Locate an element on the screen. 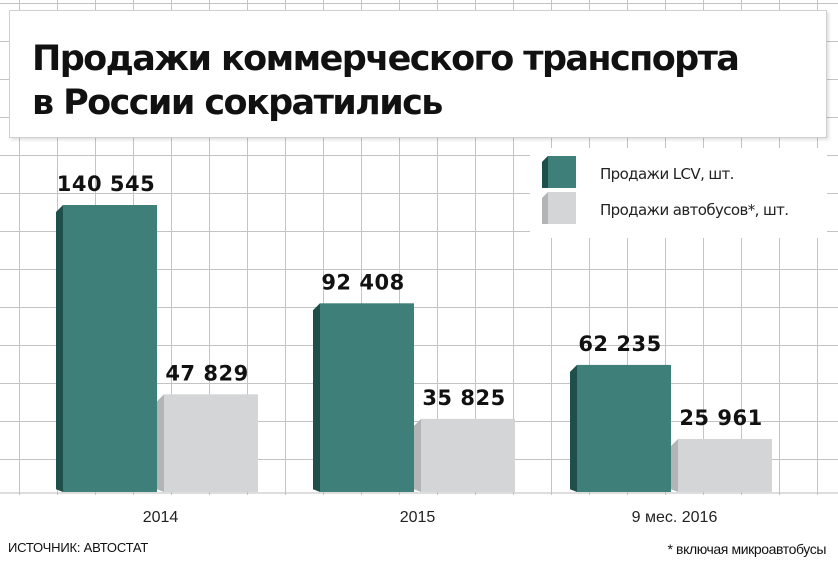 This screenshot has width=838, height=570. legend-swatch-buses is located at coordinates (559, 208).